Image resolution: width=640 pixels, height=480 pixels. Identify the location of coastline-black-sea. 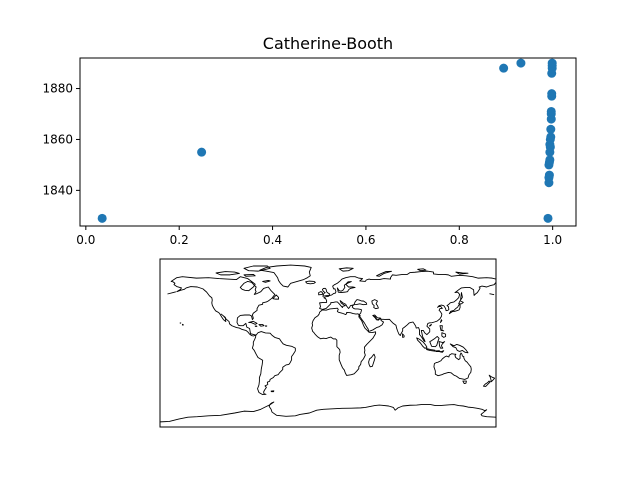
(360, 302).